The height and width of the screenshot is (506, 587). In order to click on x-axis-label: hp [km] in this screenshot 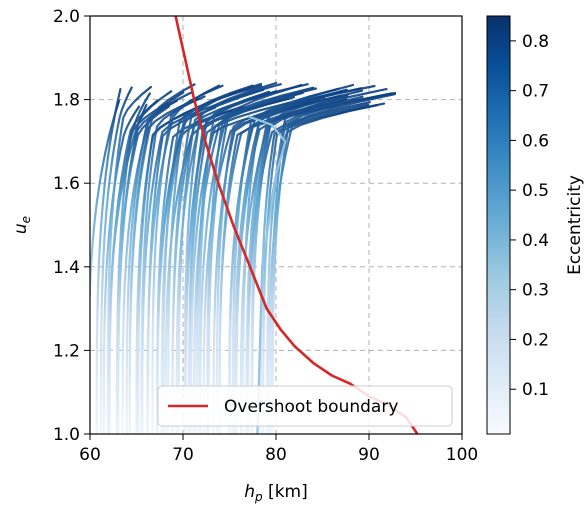, I will do `click(275, 493)`.